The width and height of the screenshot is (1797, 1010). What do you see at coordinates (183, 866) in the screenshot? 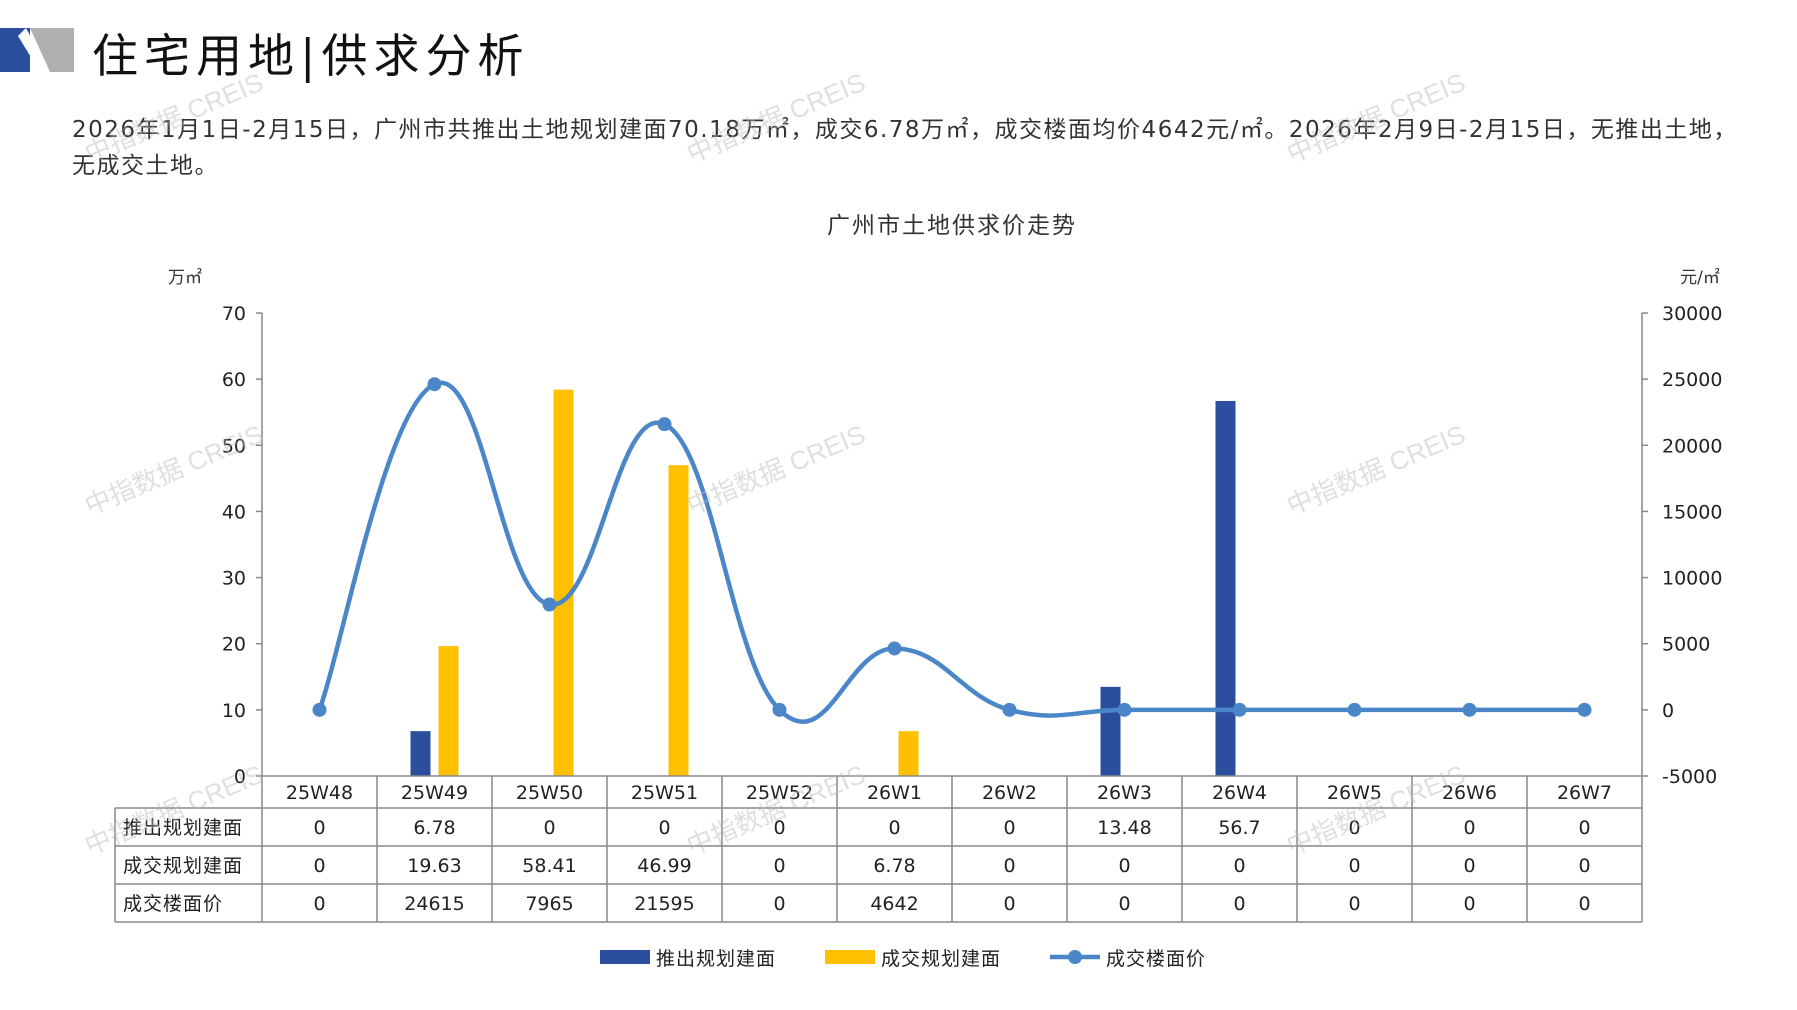
I see `table-row-header: 成交规划建面` at bounding box center [183, 866].